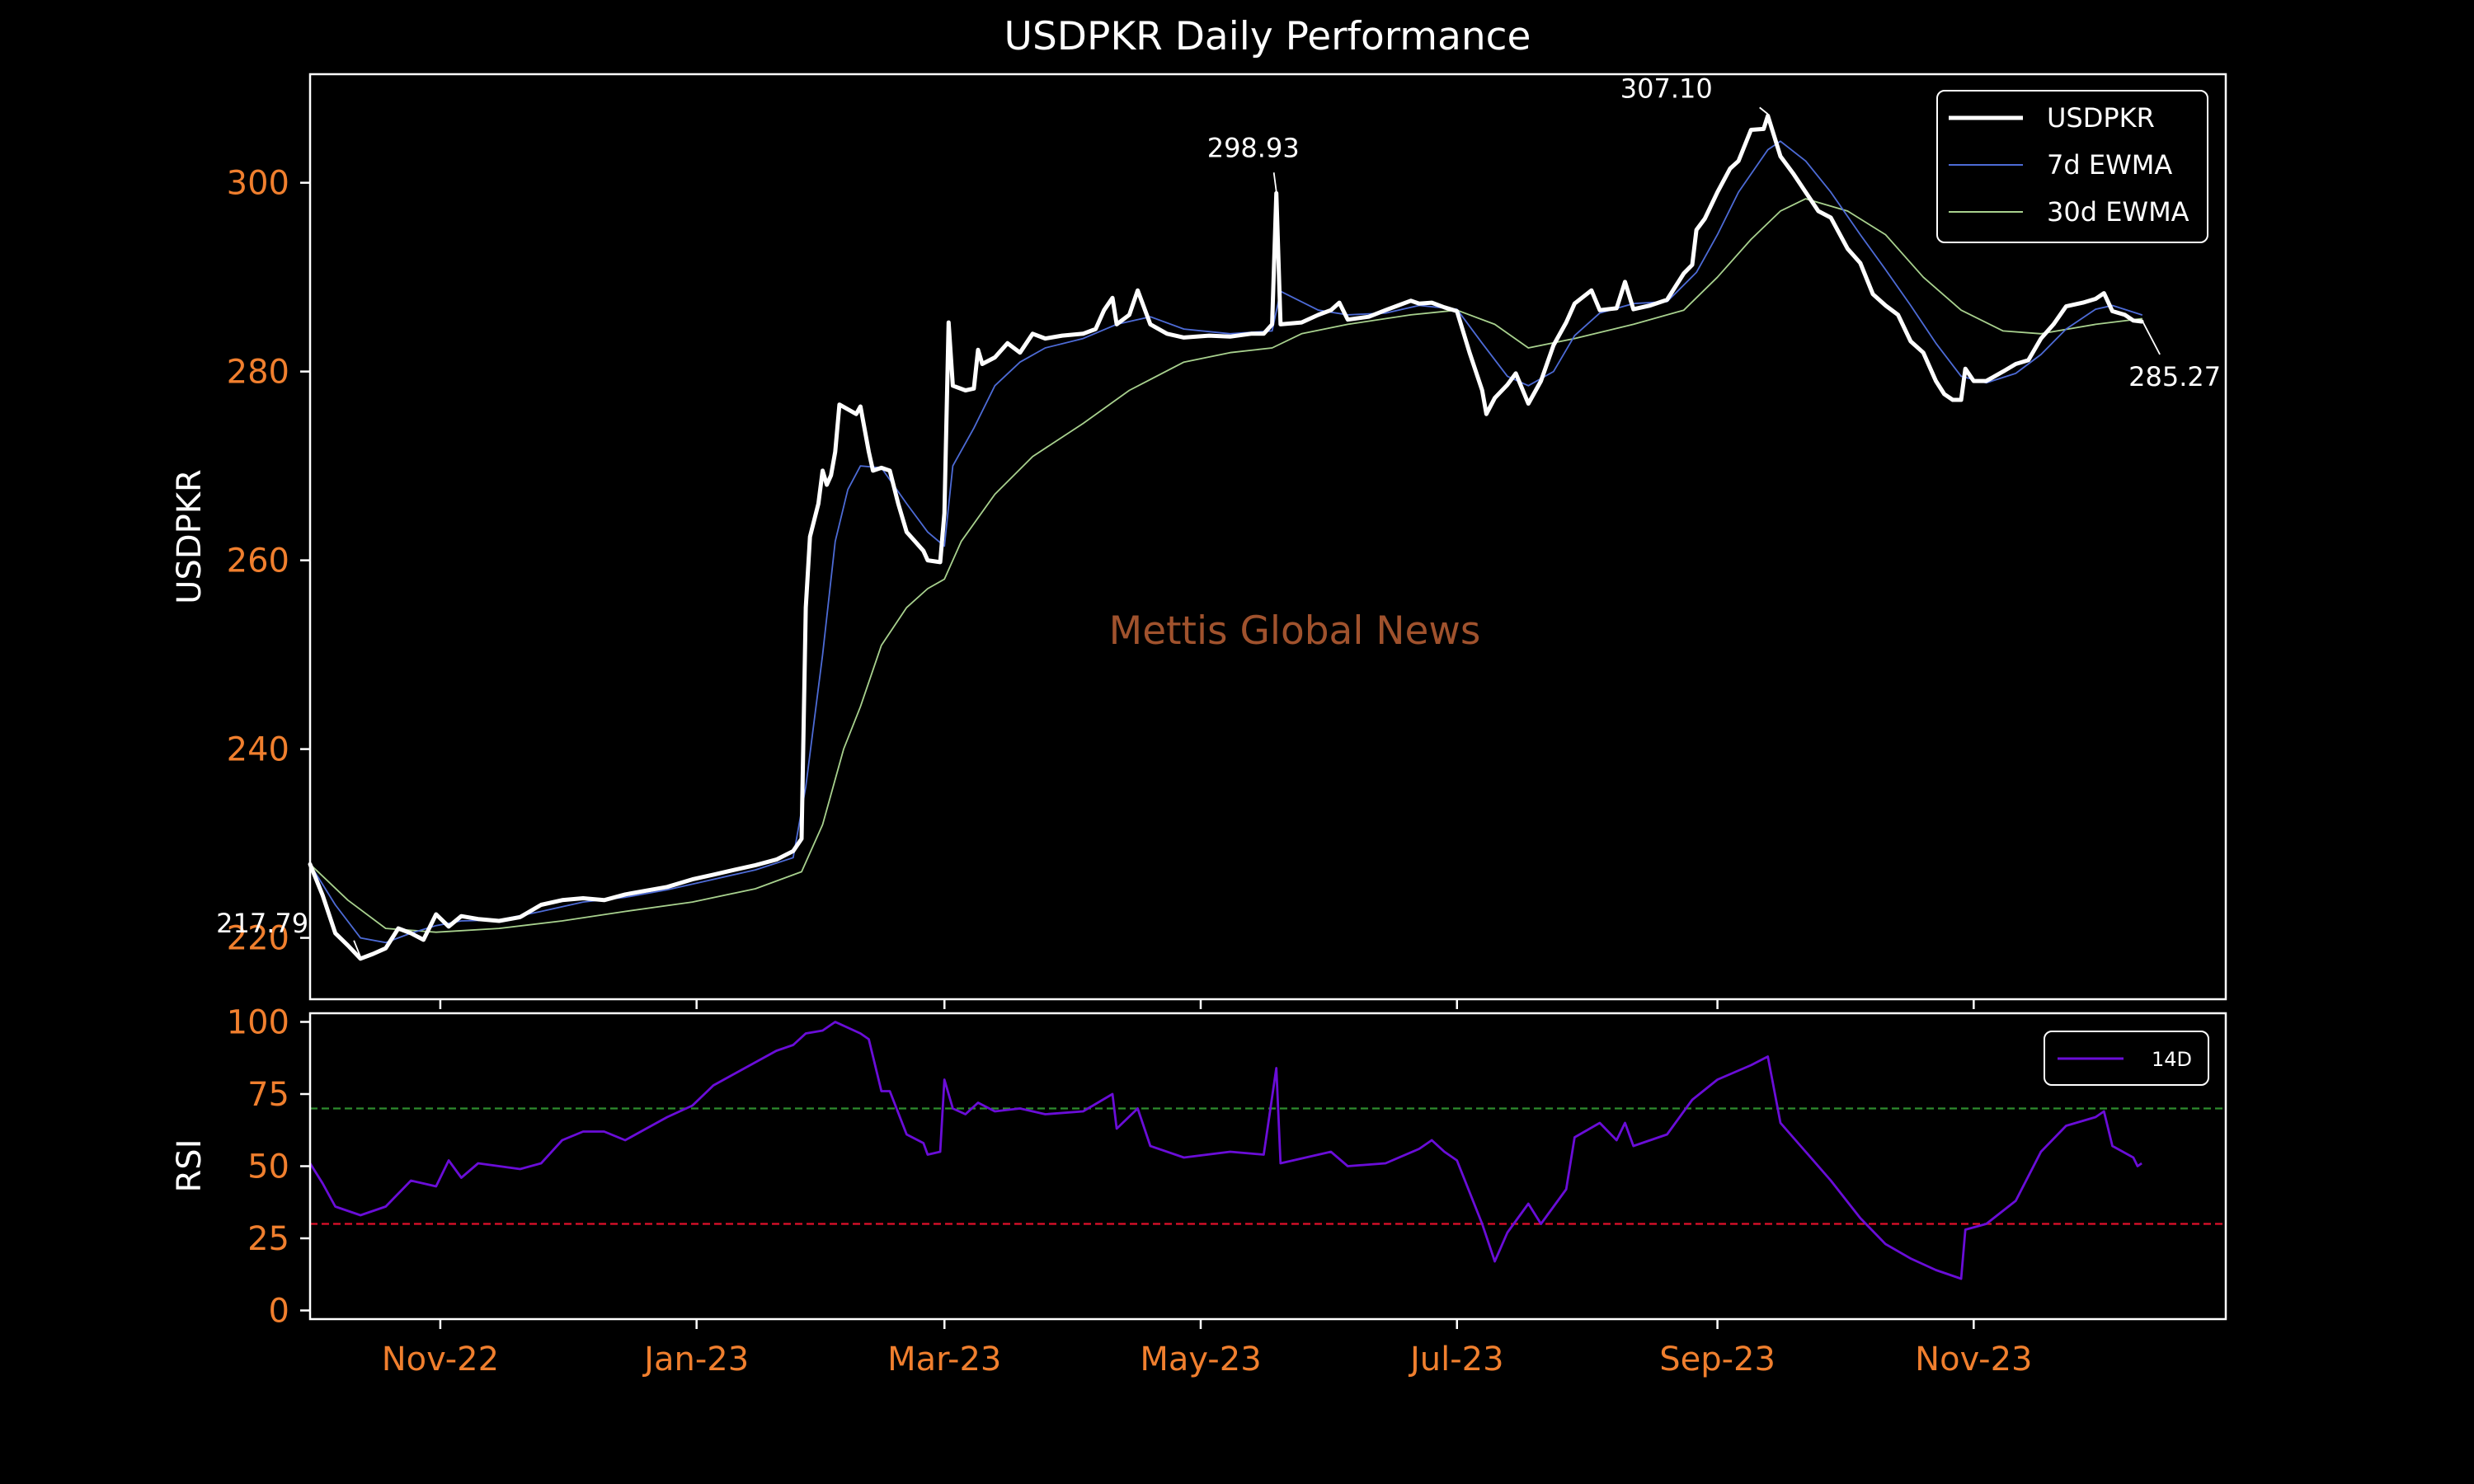  Describe the element at coordinates (258, 1023) in the screenshot. I see `rsi-y-tick-label: 100` at that location.